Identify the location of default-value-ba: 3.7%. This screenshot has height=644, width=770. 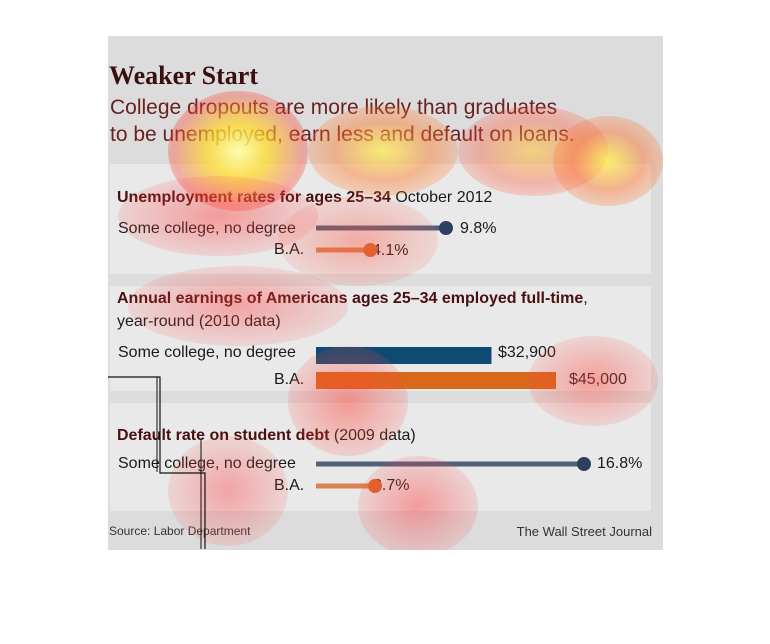
(391, 485).